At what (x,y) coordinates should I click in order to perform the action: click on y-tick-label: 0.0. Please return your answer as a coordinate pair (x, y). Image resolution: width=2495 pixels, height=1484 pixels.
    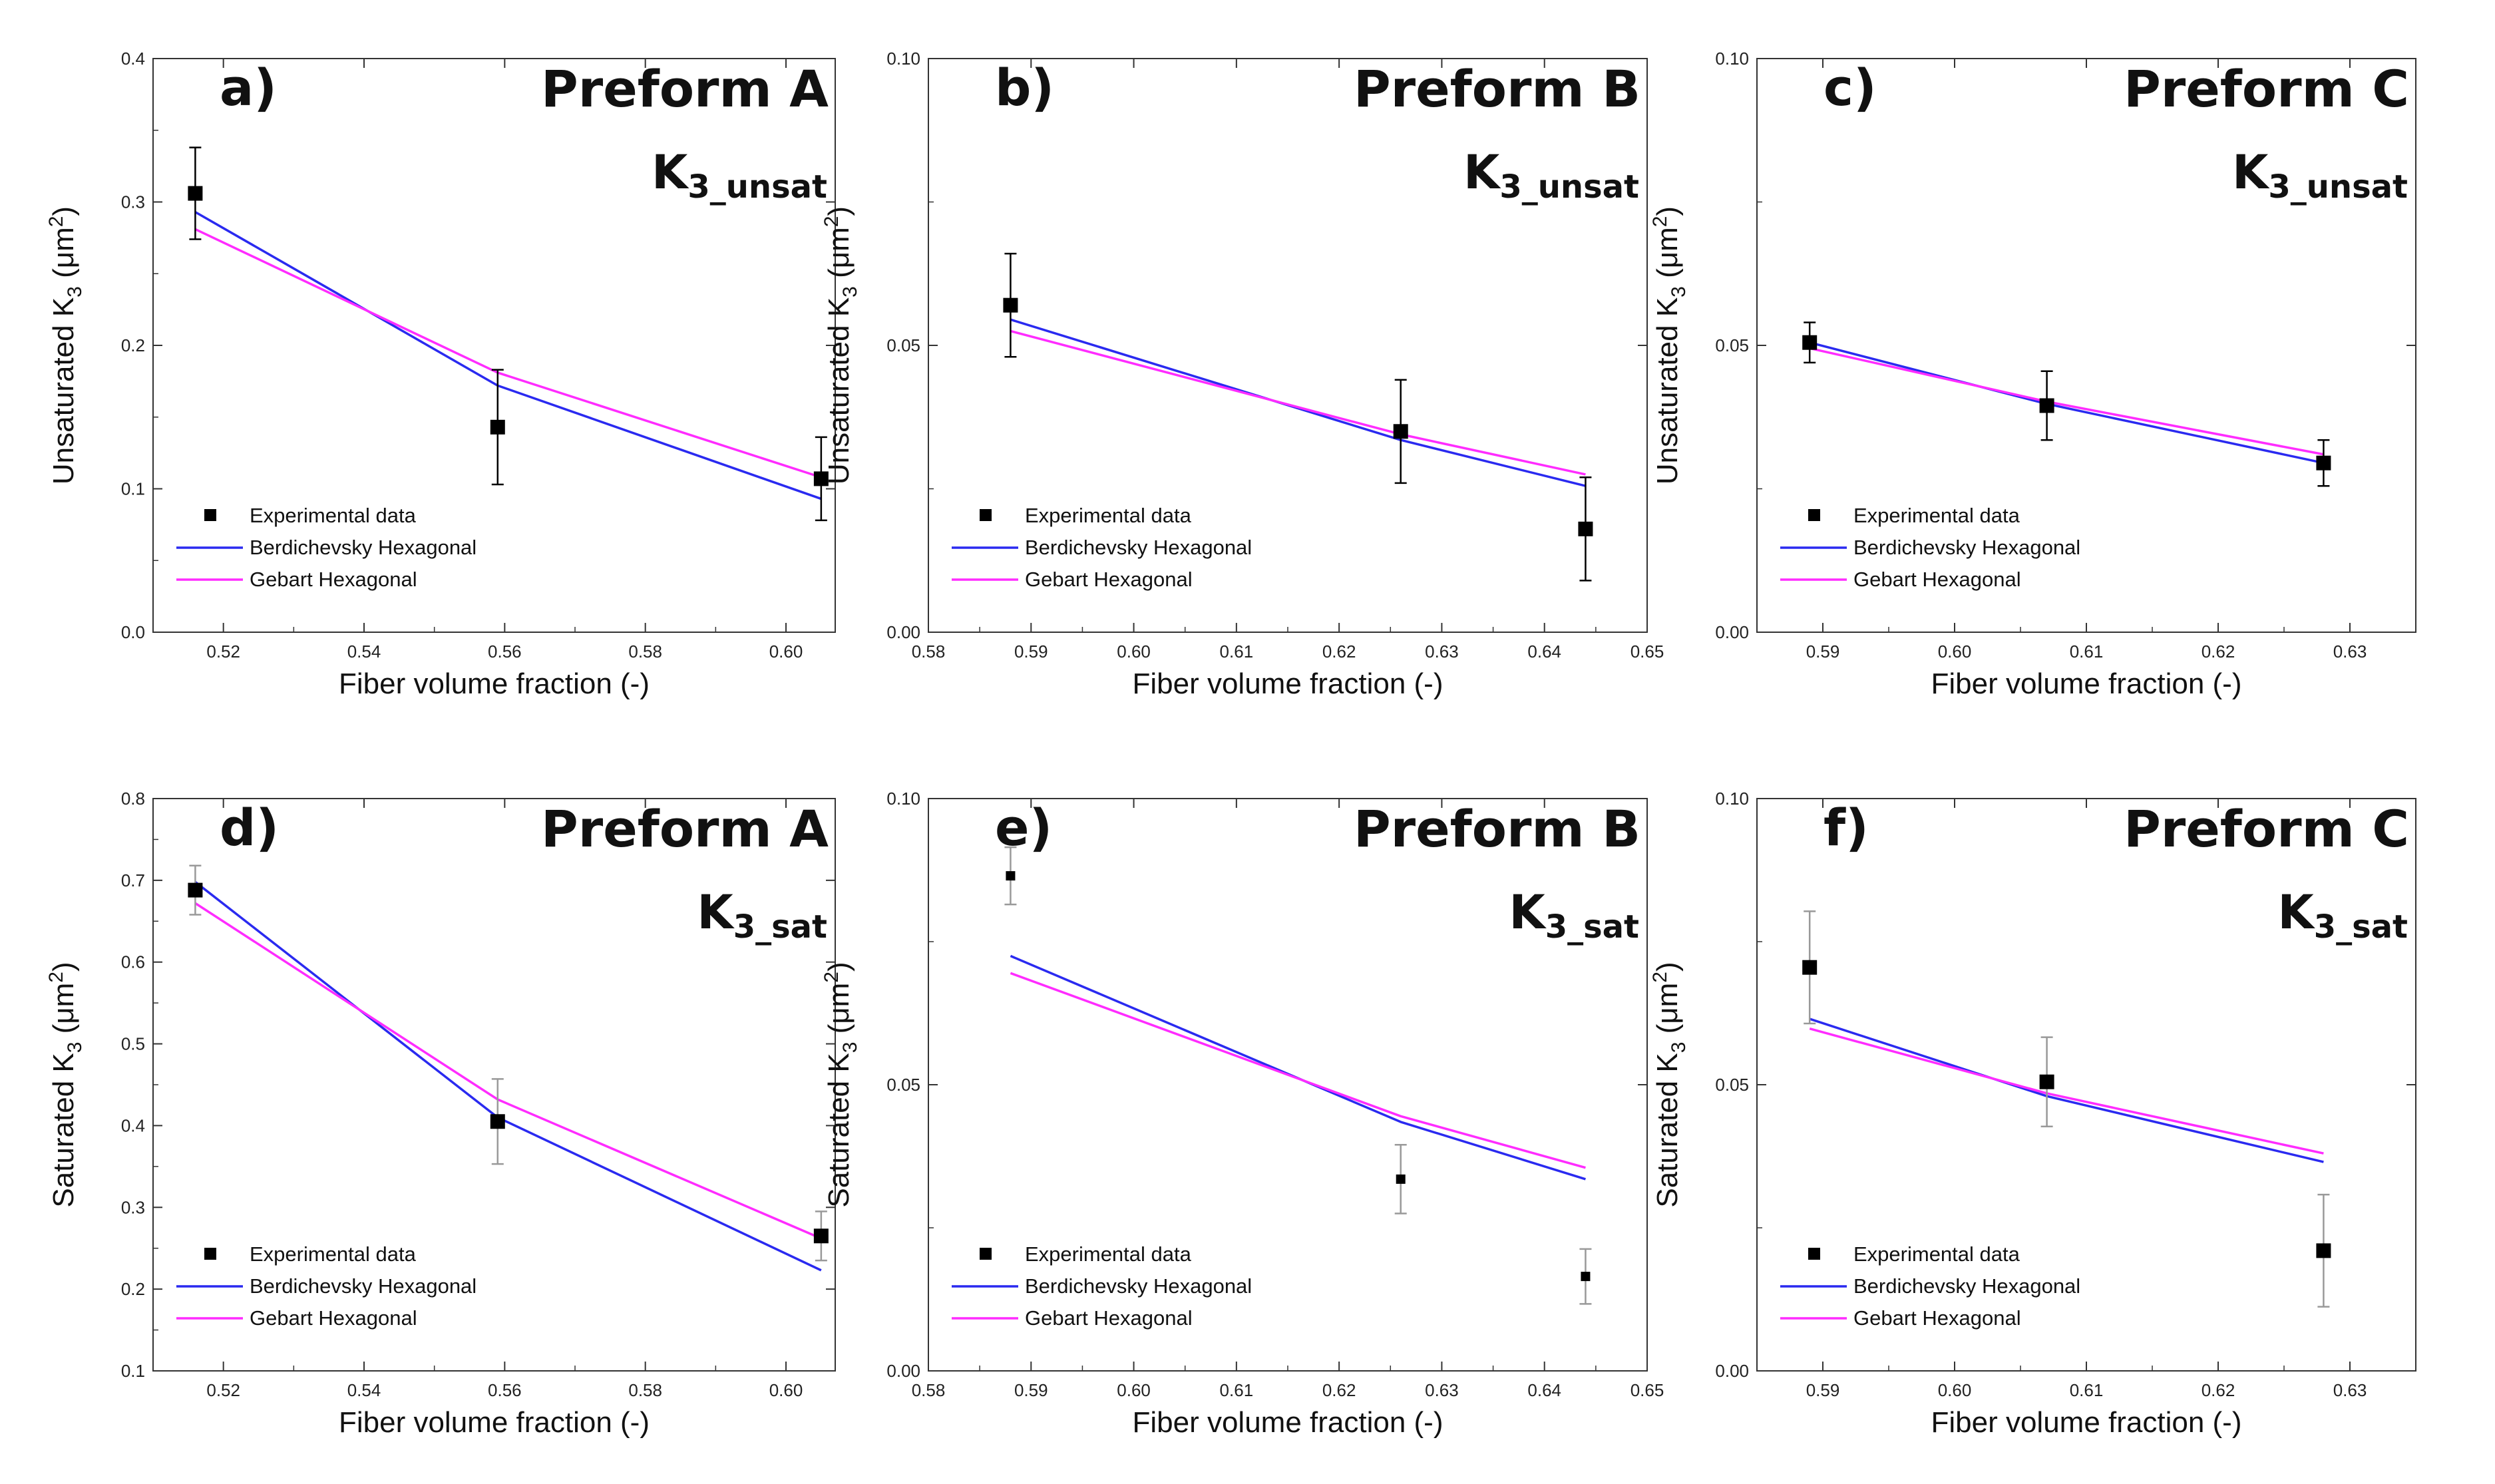
    Looking at the image, I should click on (133, 632).